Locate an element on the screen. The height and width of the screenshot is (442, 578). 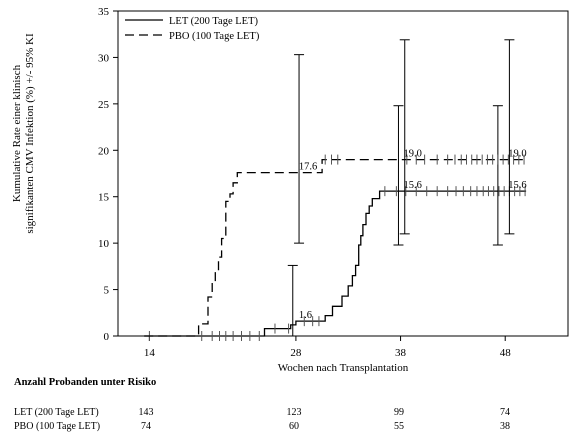
risk-let-week38: 99 is located at coordinates (399, 412).